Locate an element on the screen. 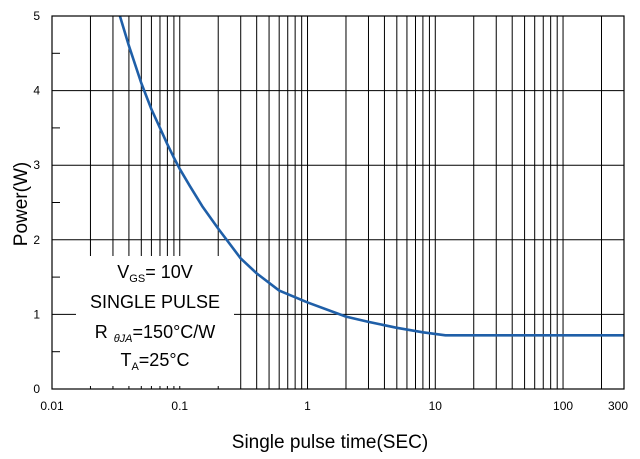 This screenshot has height=459, width=640. annotation-vgs: VGS= 10V is located at coordinates (154, 273).